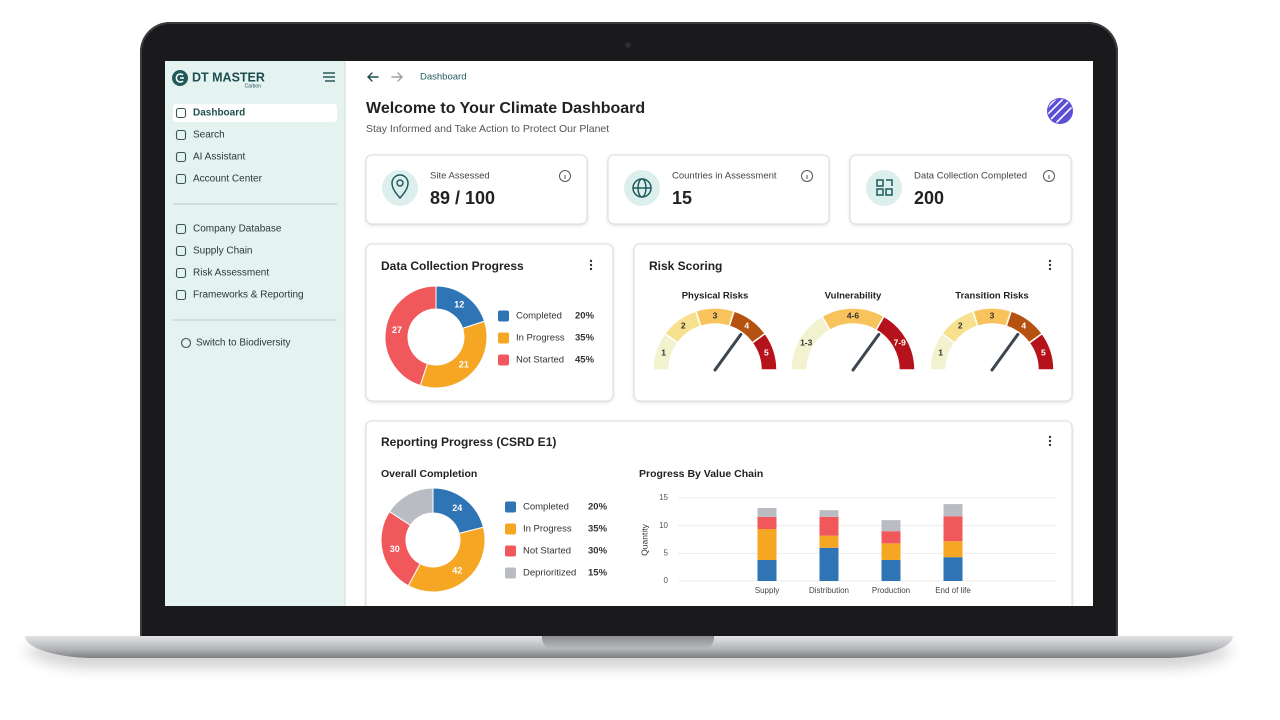 The height and width of the screenshot is (720, 1280). What do you see at coordinates (585, 360) in the screenshot?
I see `legend-share: 45%` at bounding box center [585, 360].